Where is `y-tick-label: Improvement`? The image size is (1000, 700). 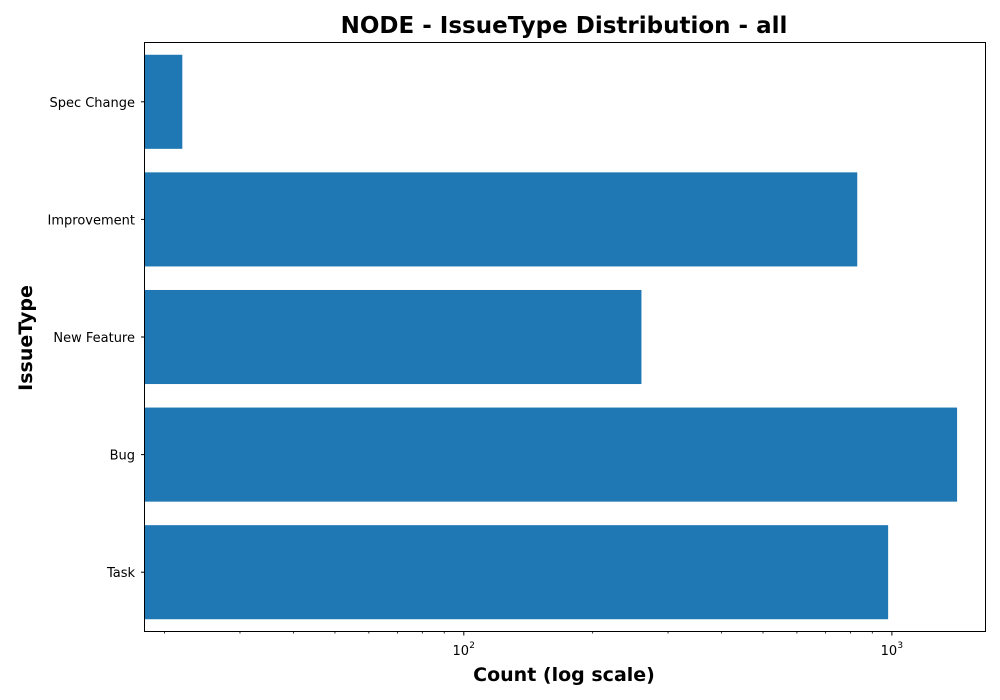 y-tick-label: Improvement is located at coordinates (91, 220).